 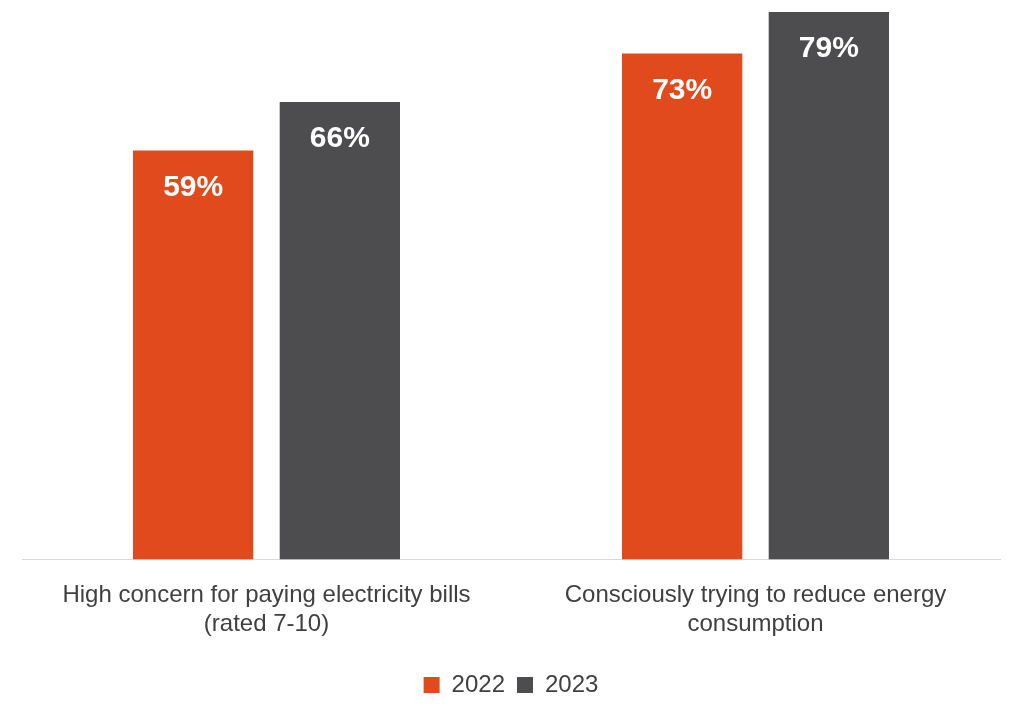 What do you see at coordinates (266, 608) in the screenshot?
I see `x-tick-label: High concern for paying electricity bills (rated 7-10)` at bounding box center [266, 608].